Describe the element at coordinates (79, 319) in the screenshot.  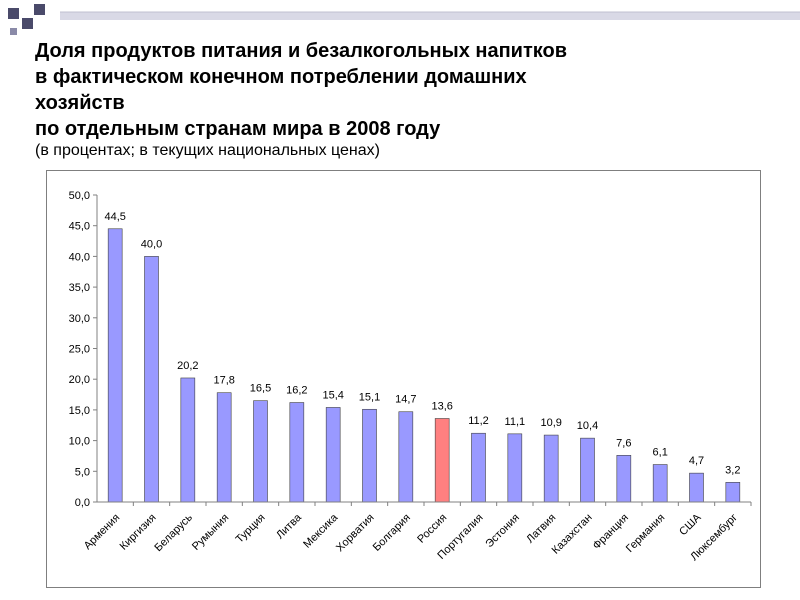
I see `y-tick-label: 30,0` at that location.